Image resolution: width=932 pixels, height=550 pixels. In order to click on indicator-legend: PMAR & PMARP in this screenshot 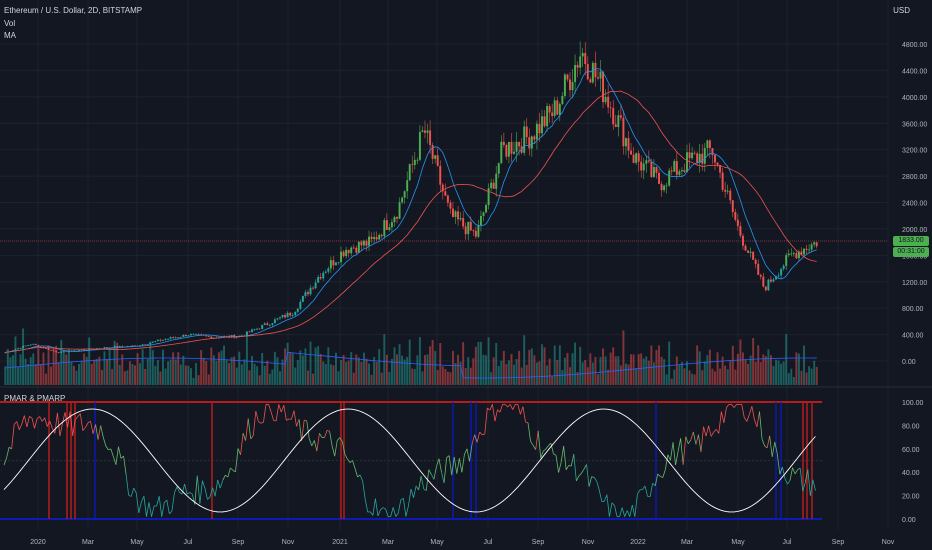, I will do `click(35, 398)`.